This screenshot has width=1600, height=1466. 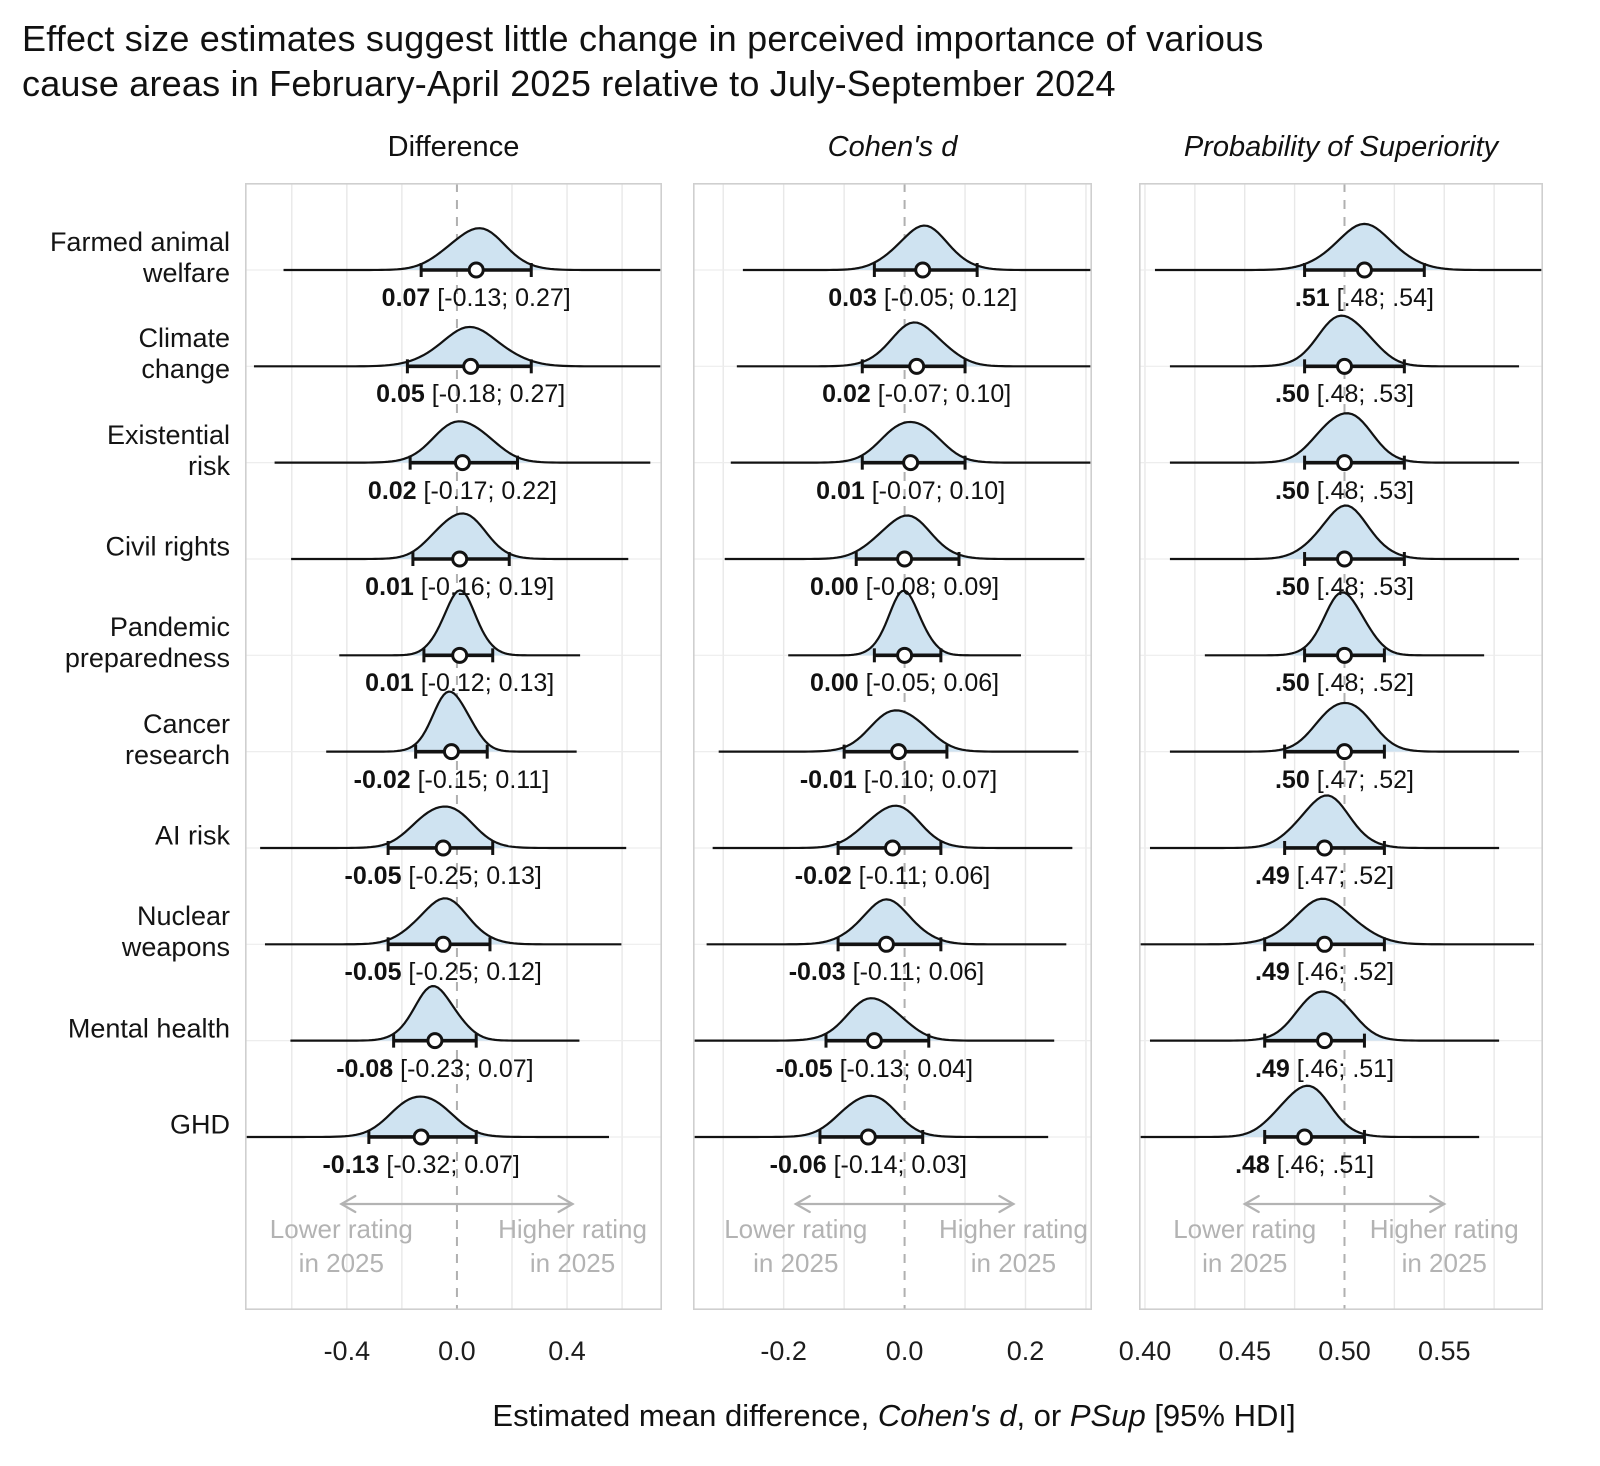 What do you see at coordinates (892, 875) in the screenshot?
I see `estimate-label: -0.02 [-0.11; 0.06]` at bounding box center [892, 875].